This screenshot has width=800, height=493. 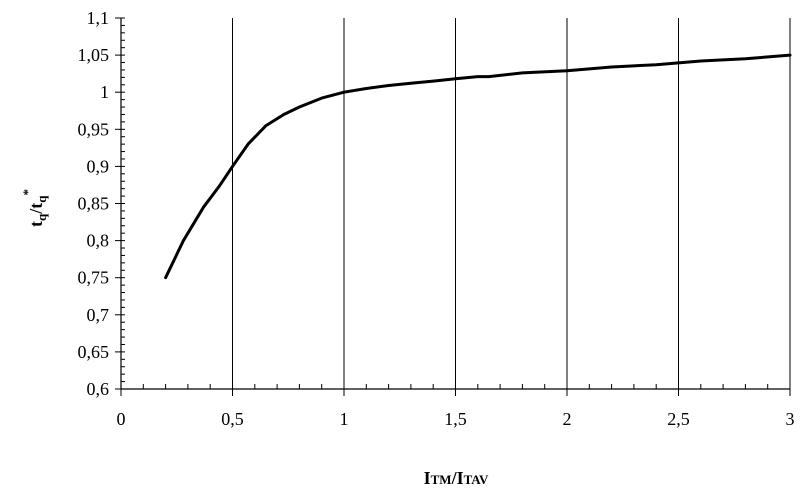 What do you see at coordinates (121, 419) in the screenshot?
I see `x-tick-label: 0` at bounding box center [121, 419].